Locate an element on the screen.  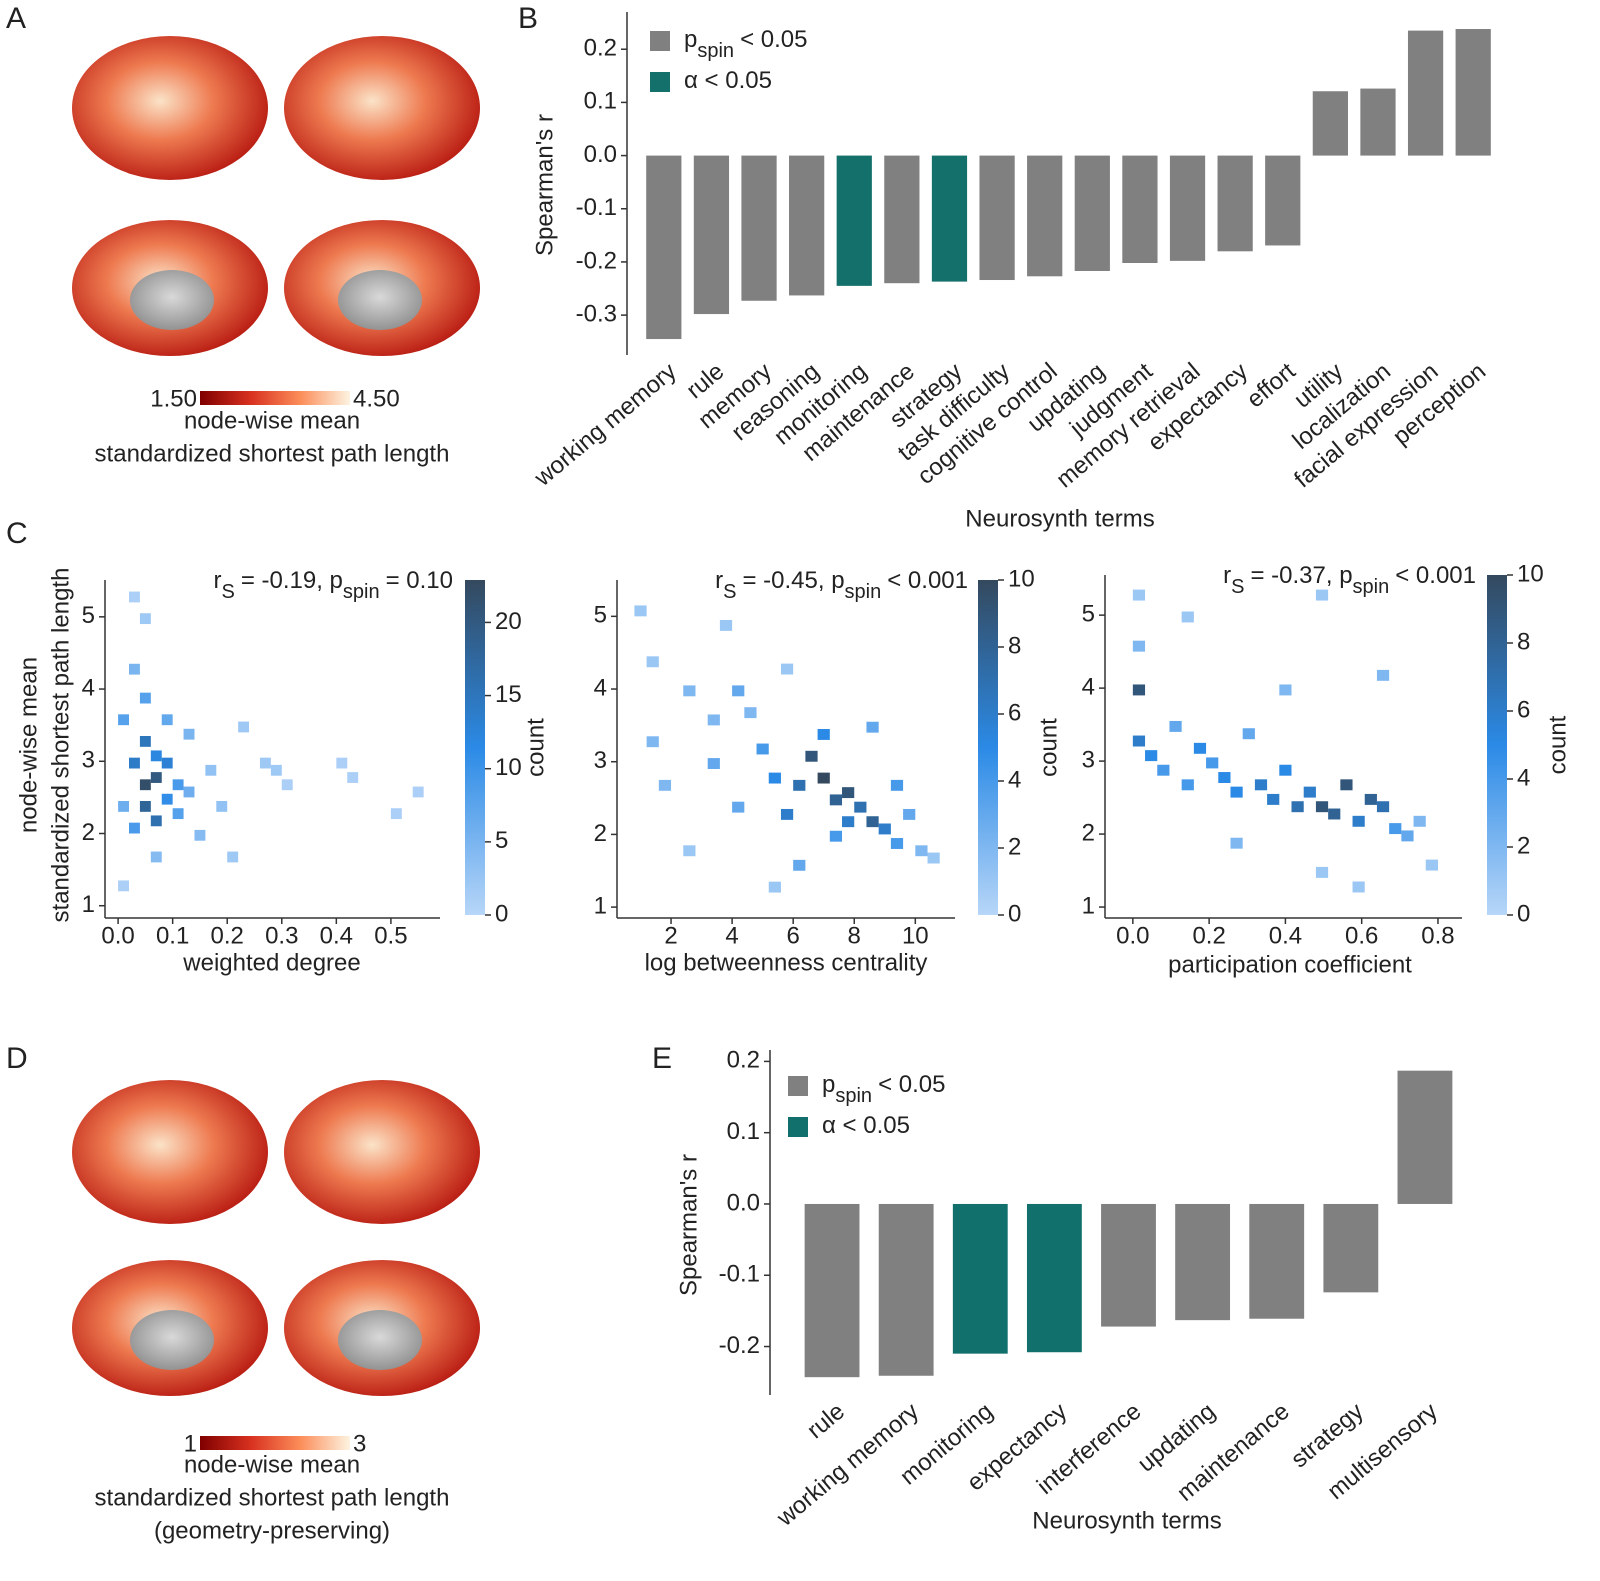
x-axis-label: Neurosynth terms is located at coordinates (1059, 518).